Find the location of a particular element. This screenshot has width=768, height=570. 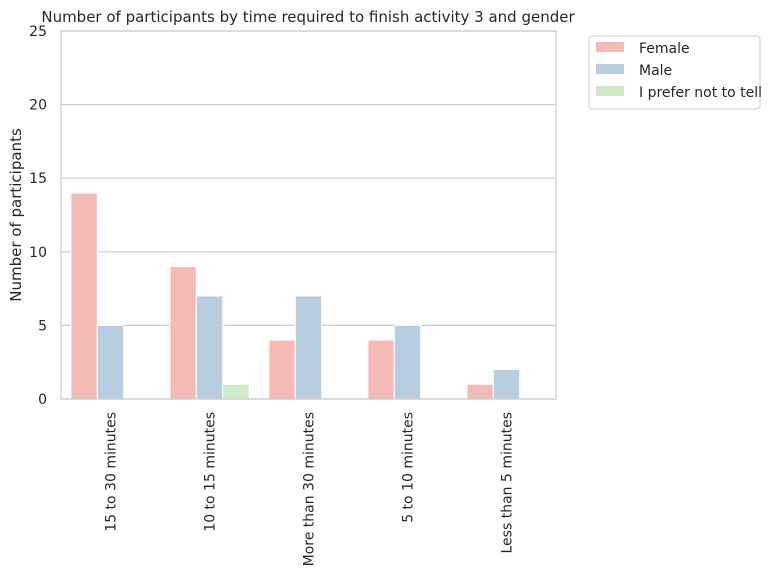

y-tick-label: 15 is located at coordinates (38, 179).